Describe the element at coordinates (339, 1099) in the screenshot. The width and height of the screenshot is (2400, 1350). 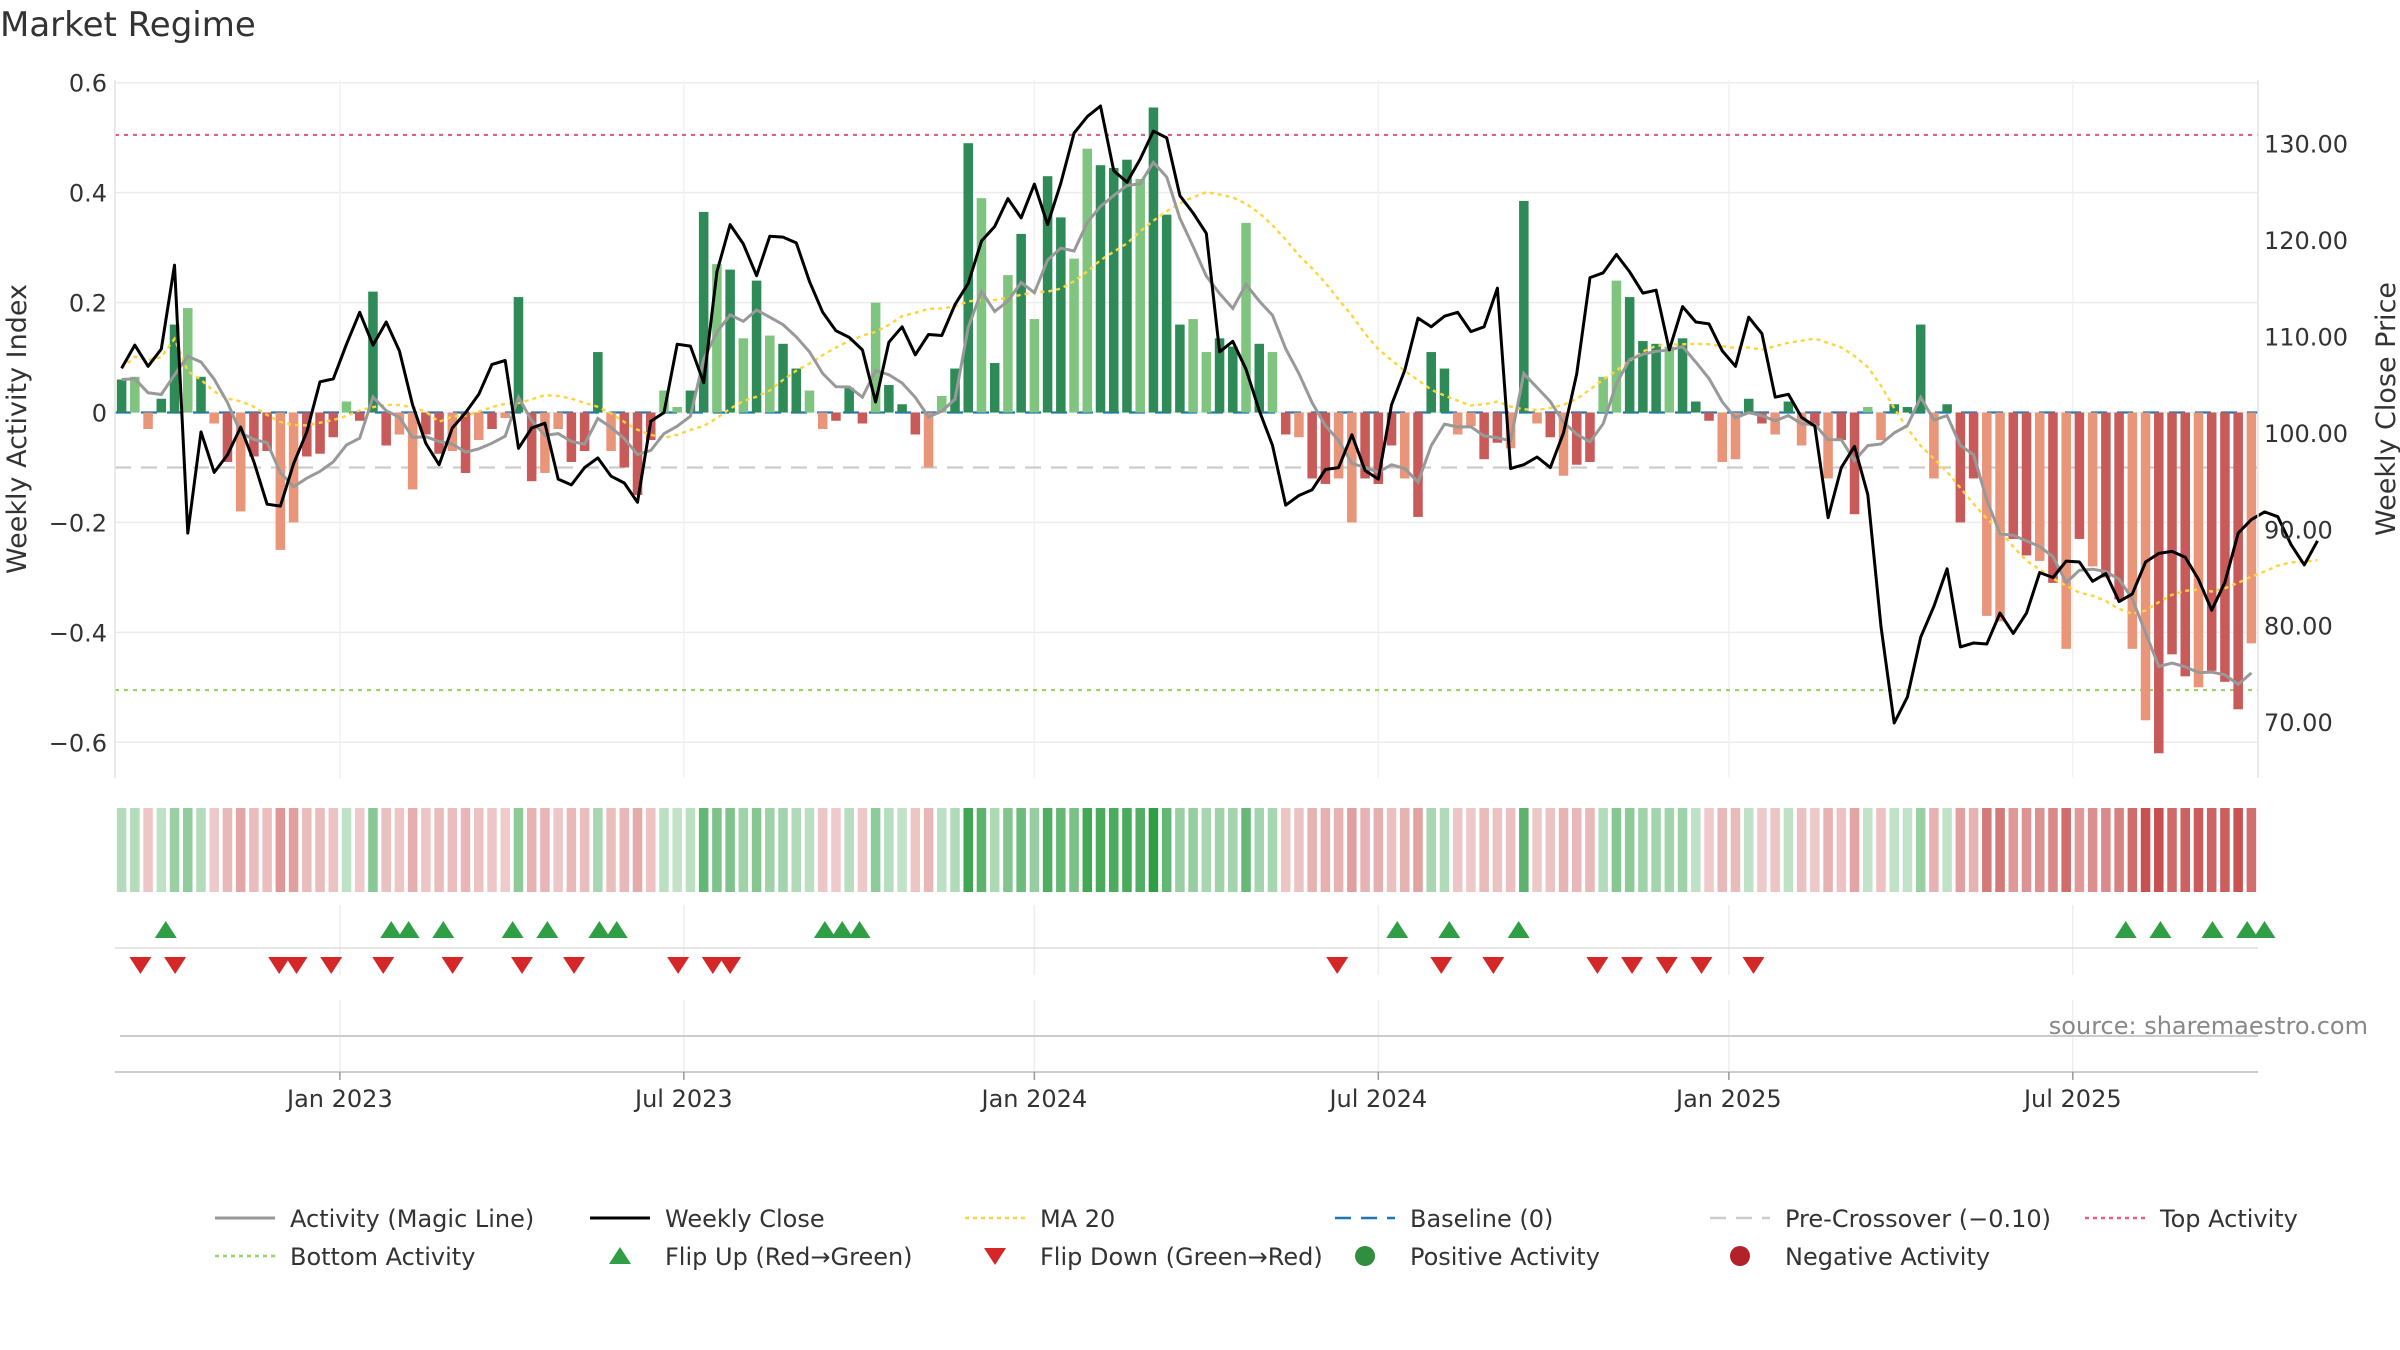
I see `x-tick-label: Jan 2023` at that location.